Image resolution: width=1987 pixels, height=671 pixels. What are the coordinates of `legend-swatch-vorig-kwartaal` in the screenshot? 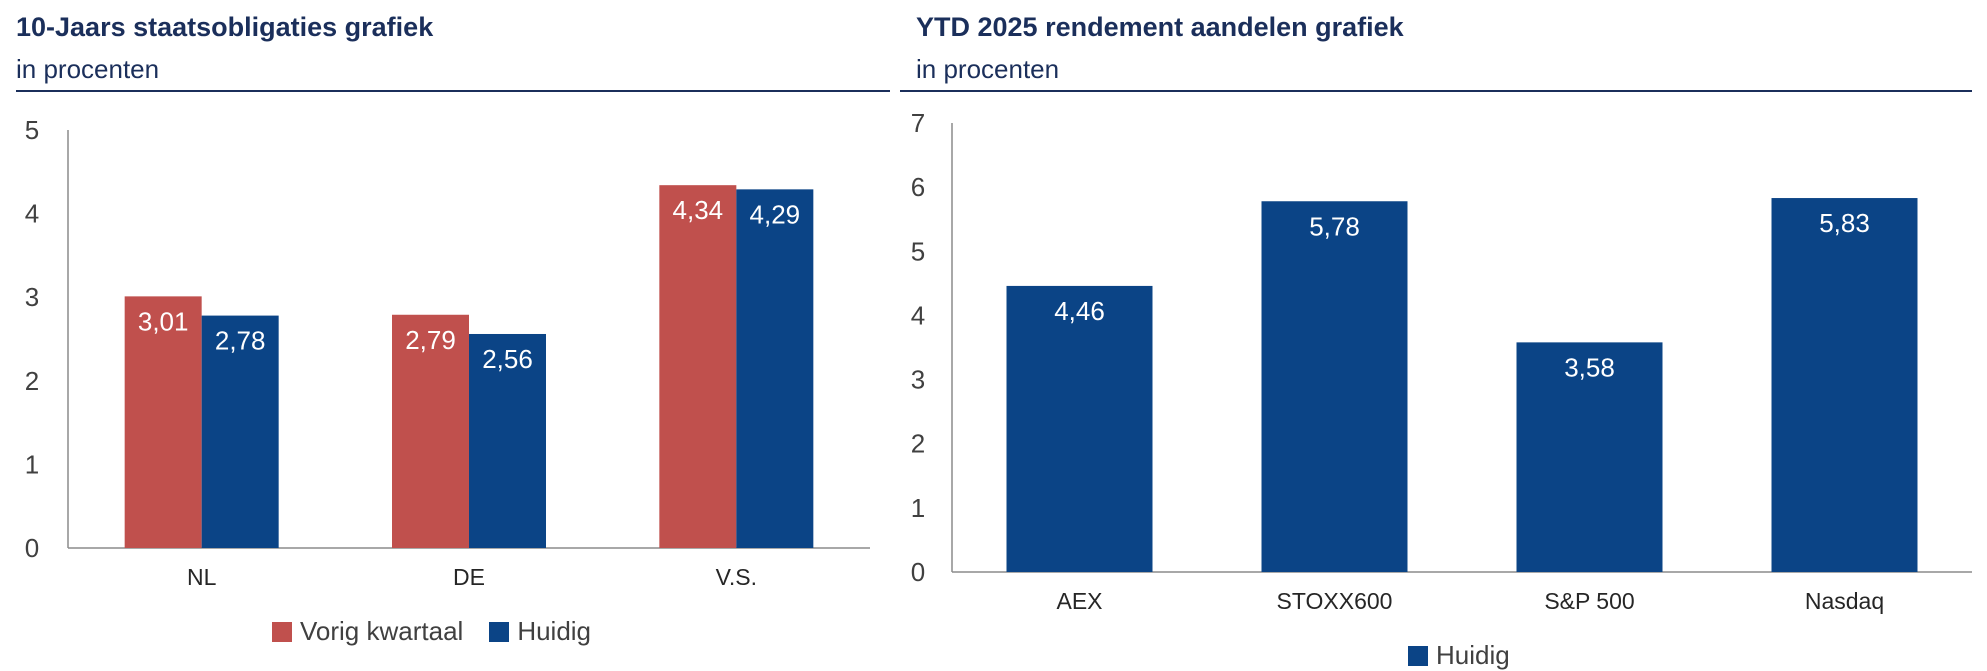 It's located at (282, 631).